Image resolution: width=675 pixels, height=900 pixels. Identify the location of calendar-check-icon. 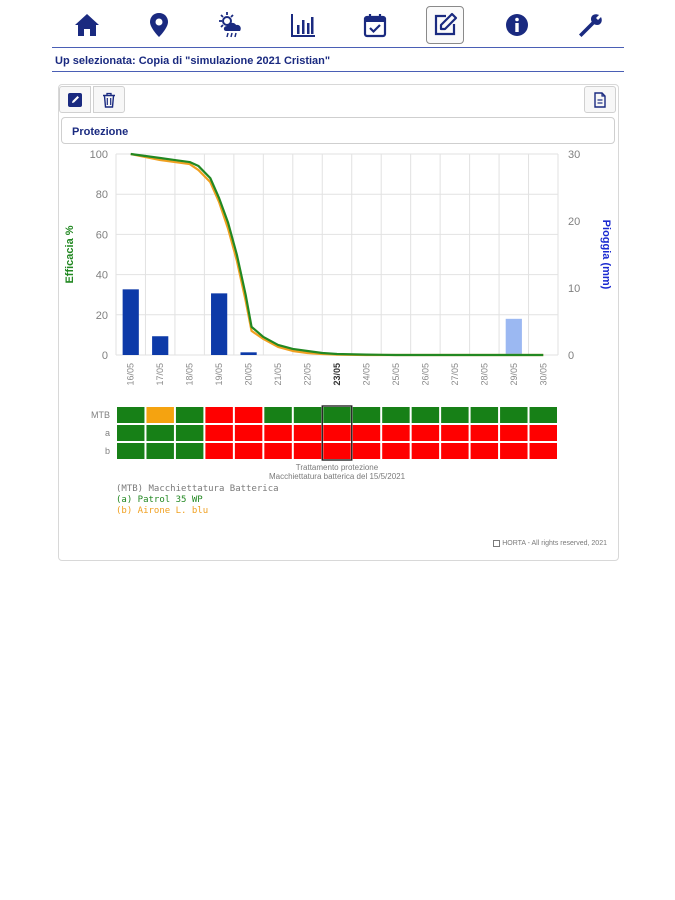
(375, 26).